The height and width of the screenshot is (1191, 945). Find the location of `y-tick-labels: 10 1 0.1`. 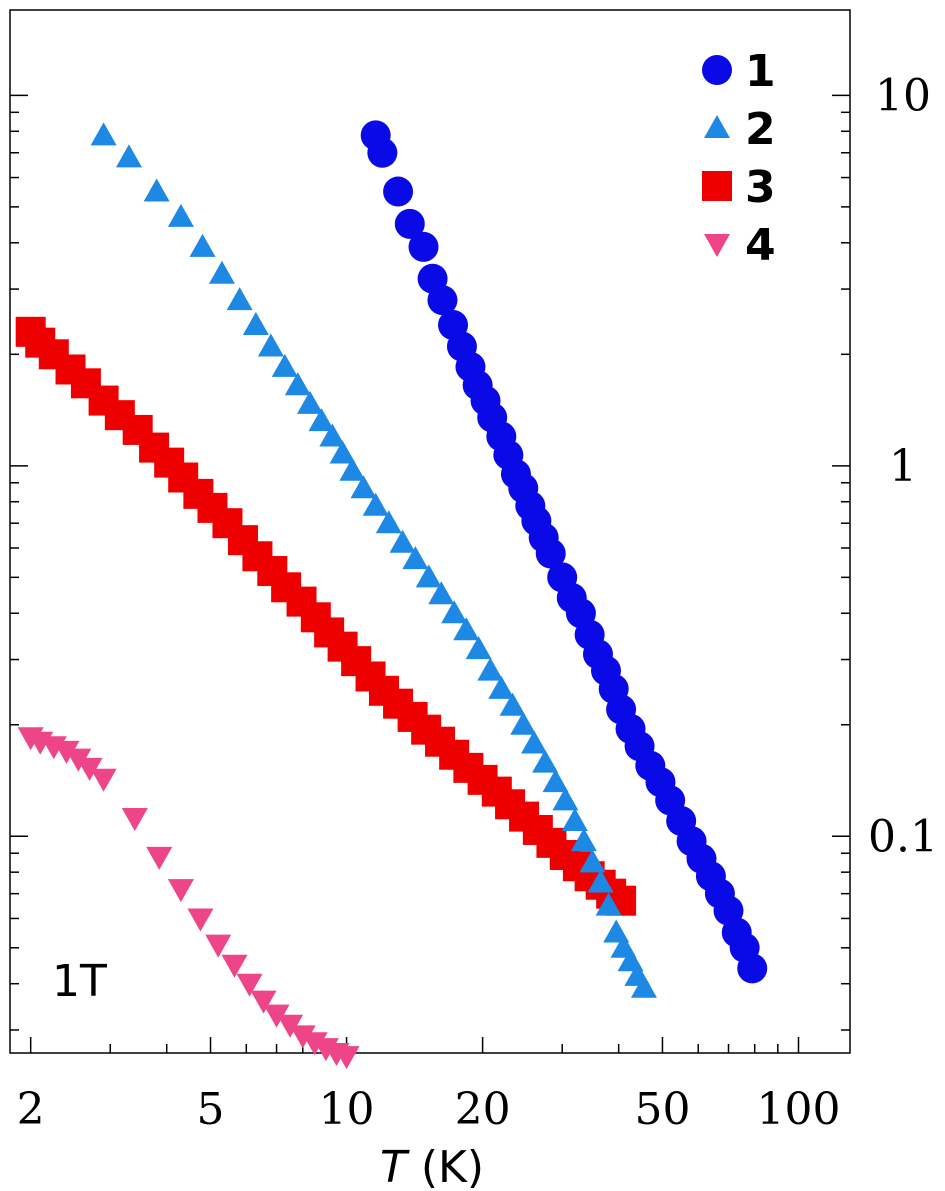

y-tick-labels: 10 1 0.1 is located at coordinates (903, 466).